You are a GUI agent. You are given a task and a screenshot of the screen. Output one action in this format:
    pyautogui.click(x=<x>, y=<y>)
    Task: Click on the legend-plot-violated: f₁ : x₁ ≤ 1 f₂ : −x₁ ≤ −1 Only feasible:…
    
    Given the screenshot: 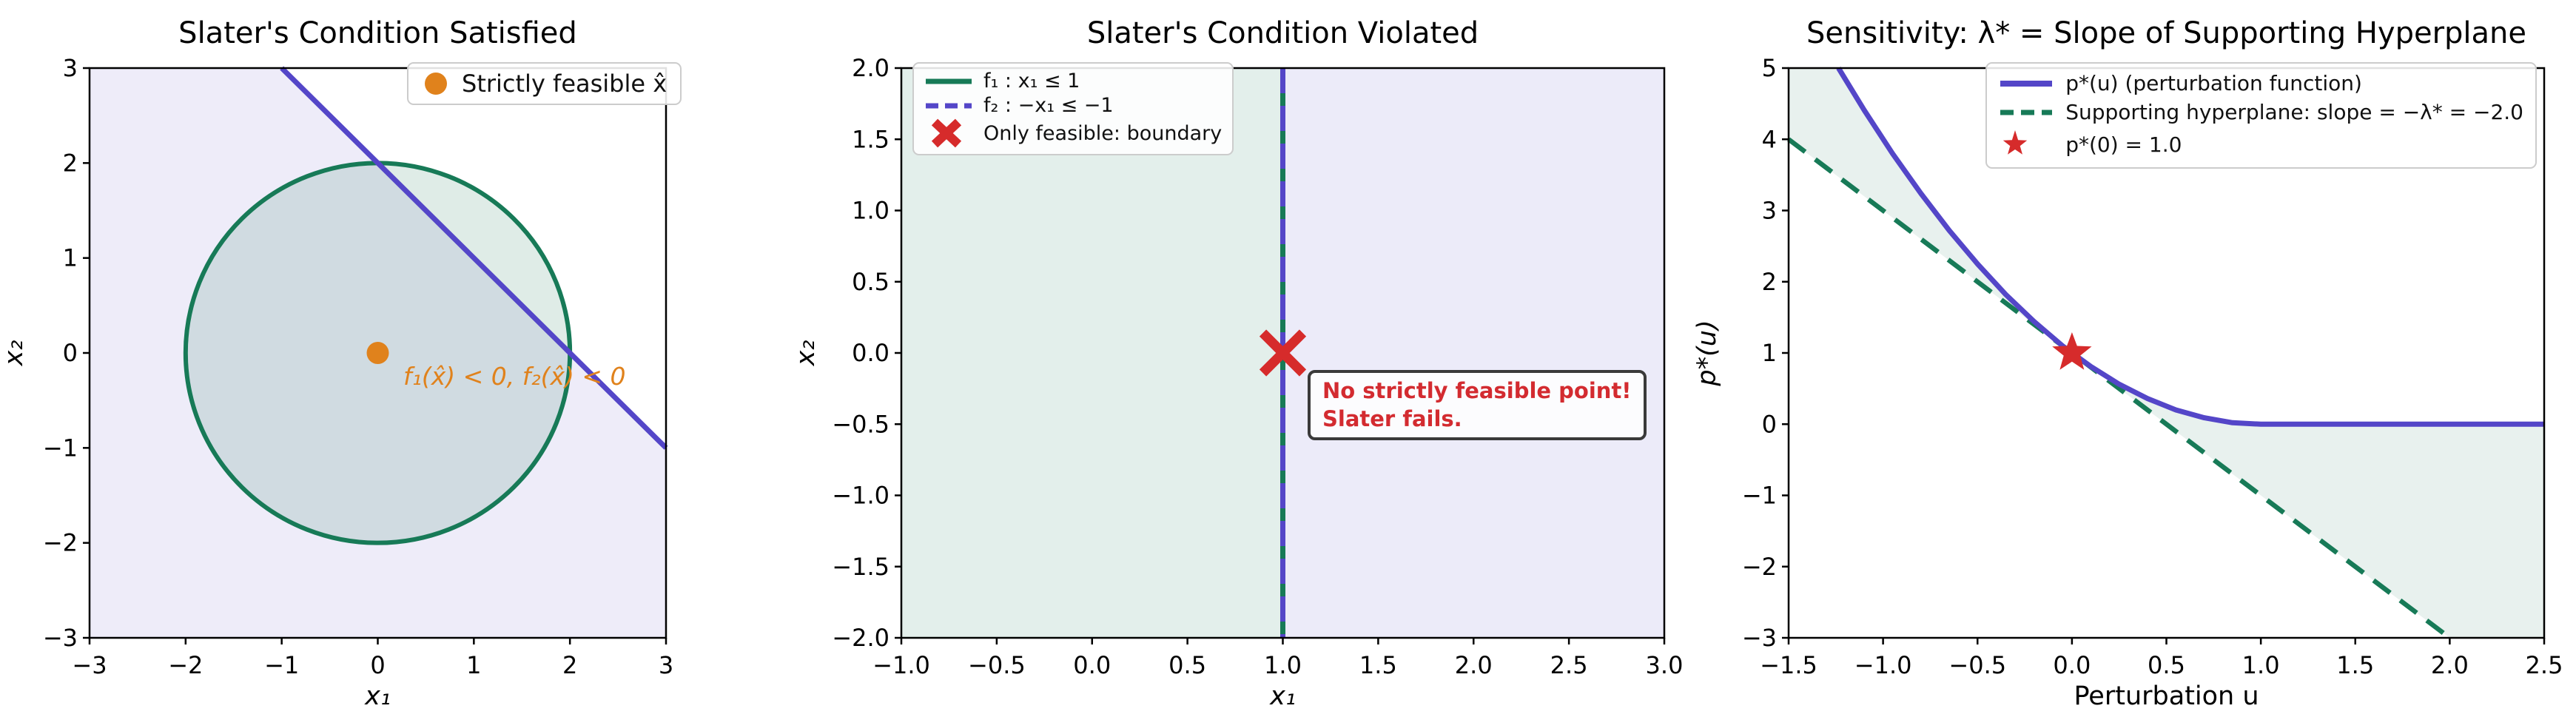 What is the action you would take?
    pyautogui.click(x=1073, y=108)
    